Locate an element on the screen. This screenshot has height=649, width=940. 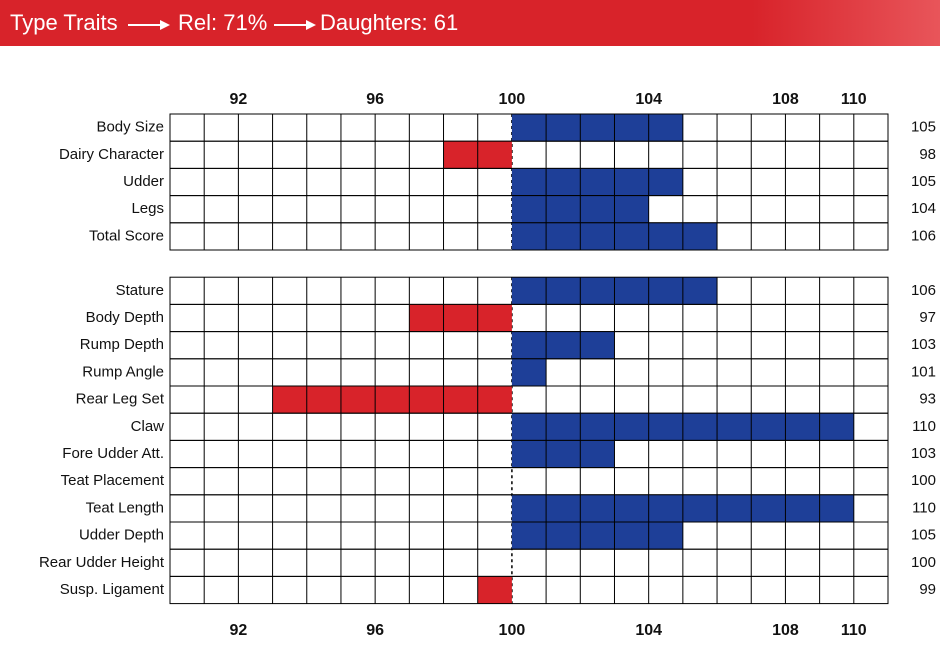
row-label: Claw is located at coordinates (148, 426).